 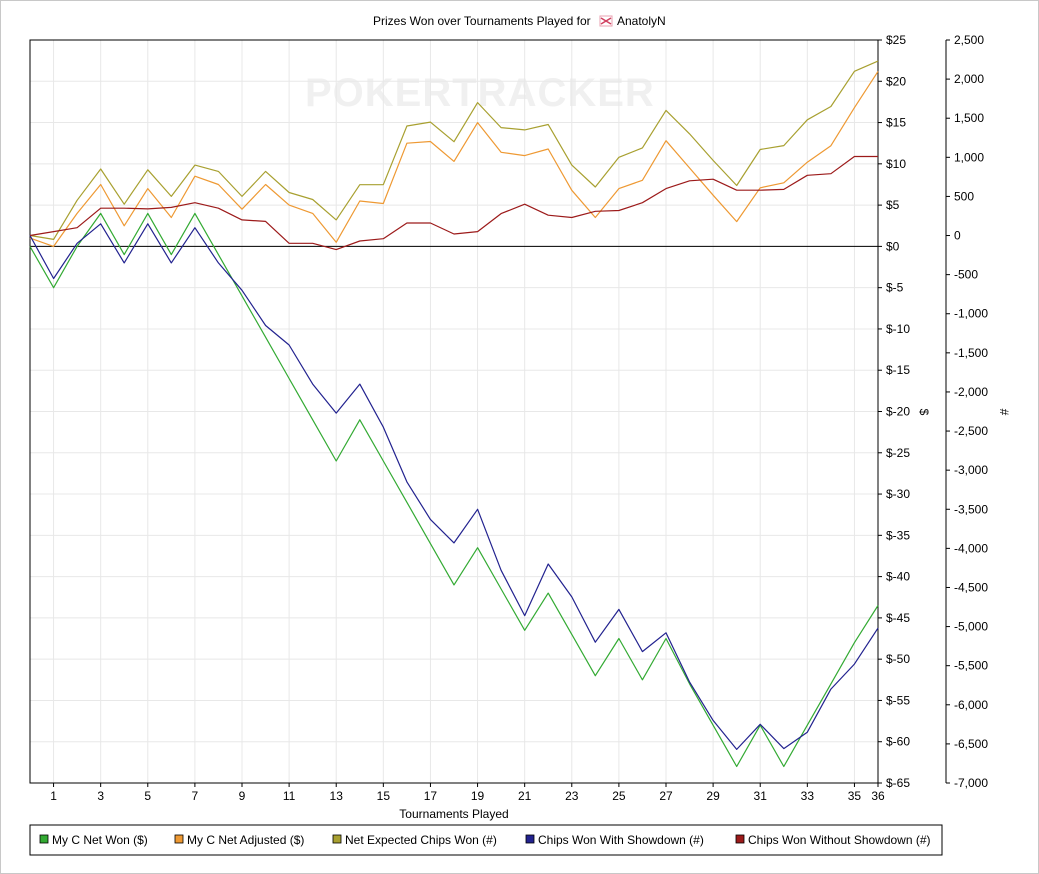 What do you see at coordinates (971, 587) in the screenshot?
I see `y-right-tick-label: -4,500` at bounding box center [971, 587].